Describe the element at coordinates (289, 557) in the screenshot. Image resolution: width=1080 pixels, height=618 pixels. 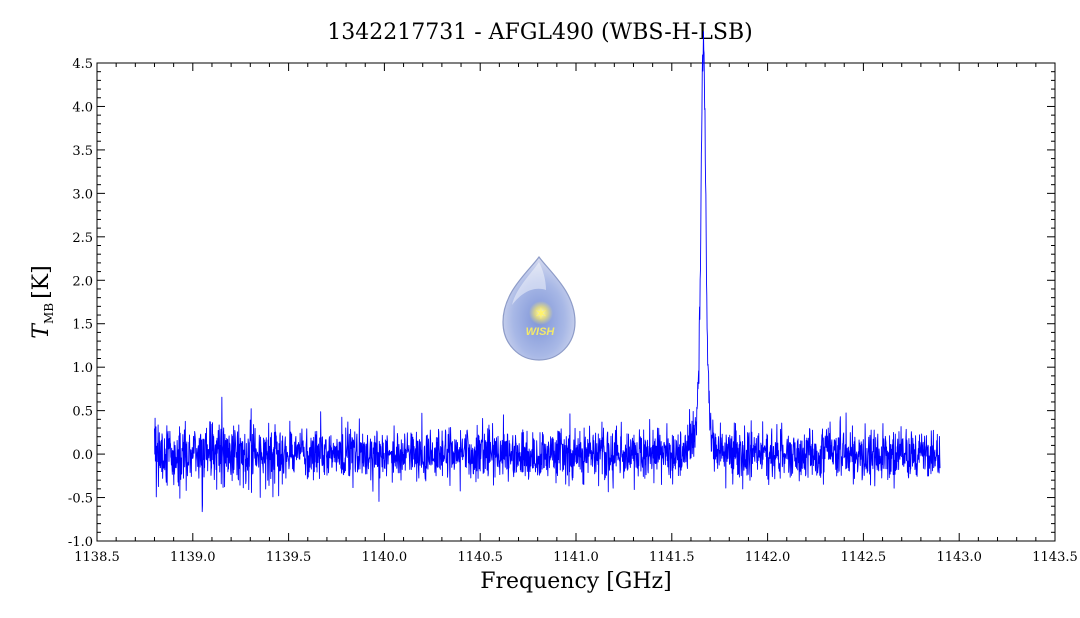
I see `x-tick-label: 1139.5` at that location.